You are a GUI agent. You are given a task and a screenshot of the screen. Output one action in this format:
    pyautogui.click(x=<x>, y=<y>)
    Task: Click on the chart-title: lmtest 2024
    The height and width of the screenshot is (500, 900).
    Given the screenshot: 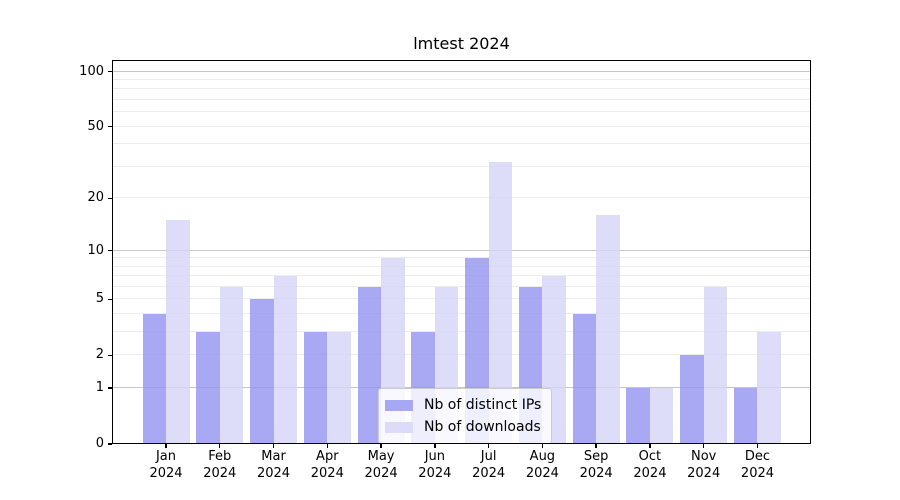 What is the action you would take?
    pyautogui.click(x=461, y=43)
    